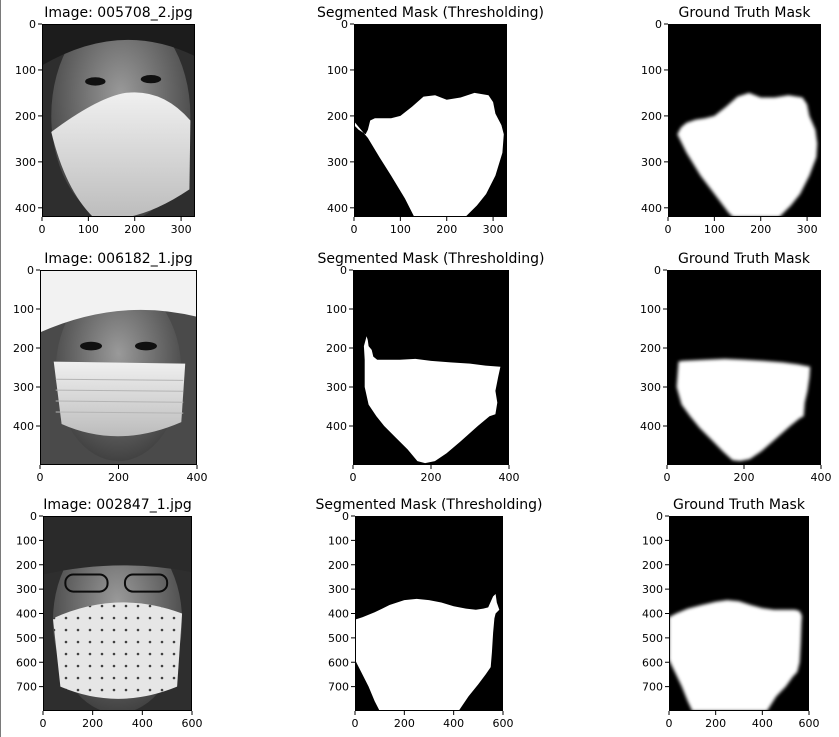 This screenshot has height=737, width=839. What do you see at coordinates (146, 583) in the screenshot?
I see `glasses-right` at bounding box center [146, 583].